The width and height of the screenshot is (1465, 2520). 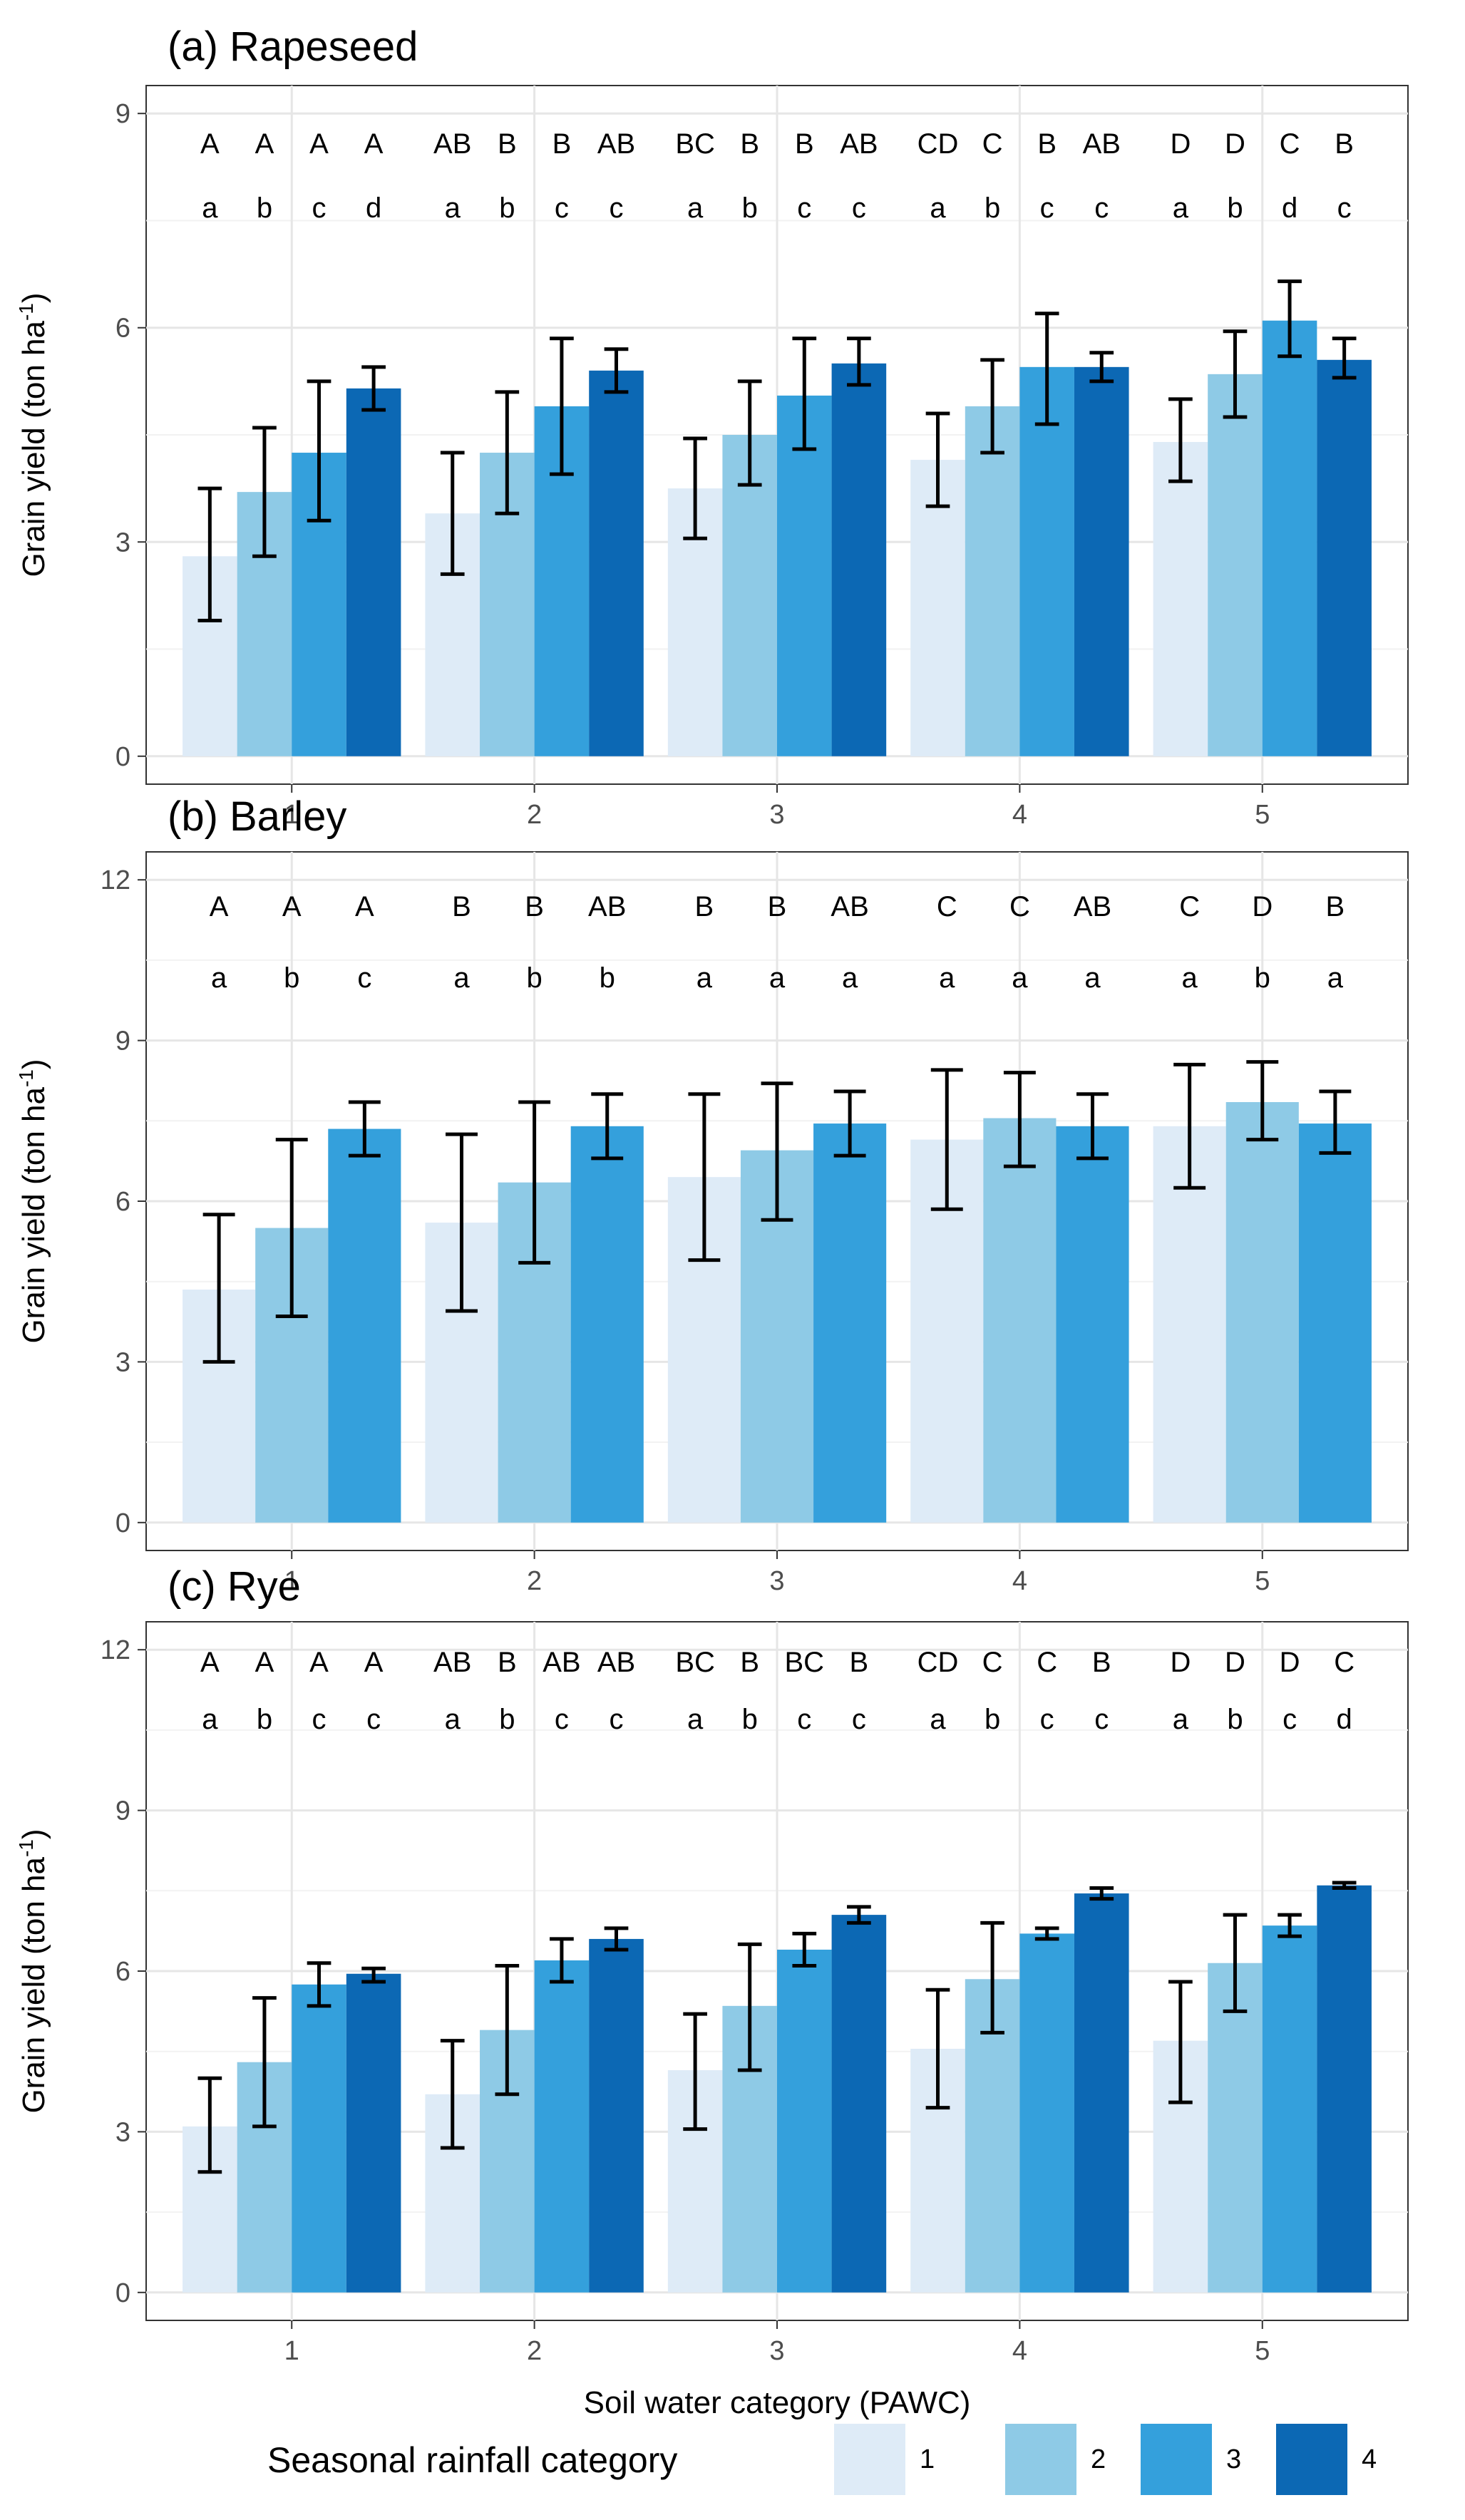 I want to click on significance-letter-upper: BC, so click(x=805, y=1662).